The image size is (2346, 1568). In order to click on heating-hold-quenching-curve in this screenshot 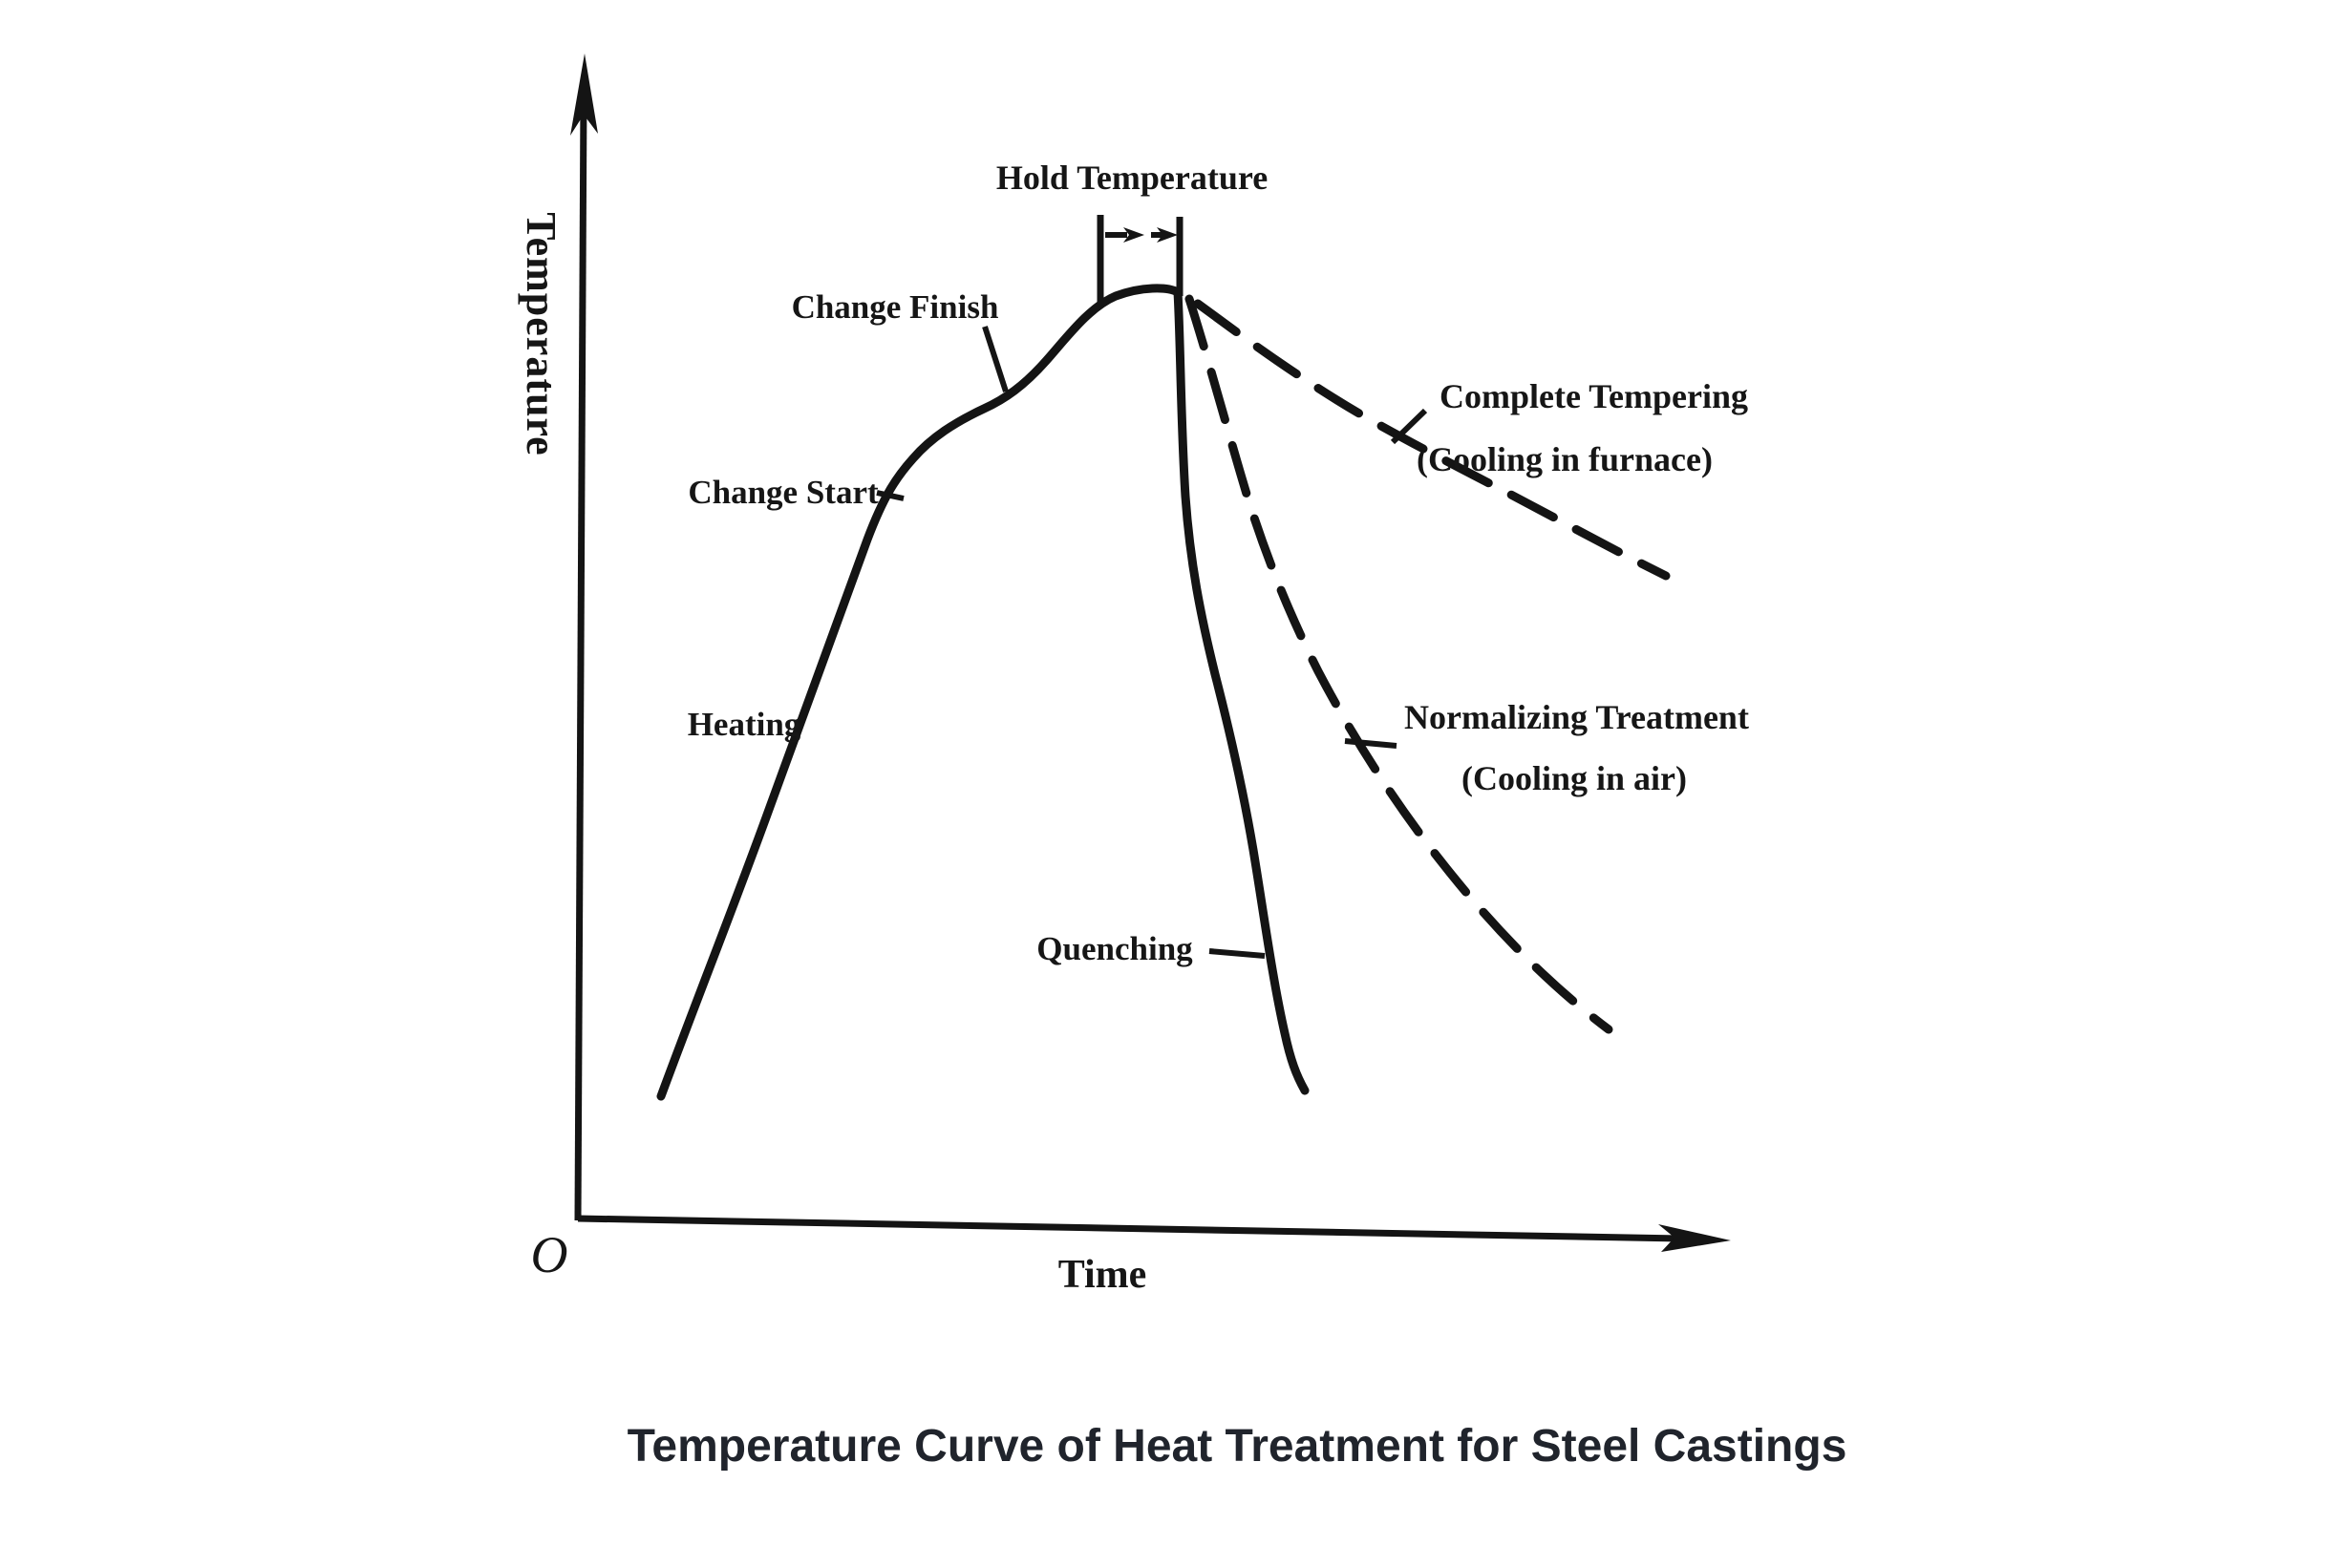, I will do `click(983, 692)`.